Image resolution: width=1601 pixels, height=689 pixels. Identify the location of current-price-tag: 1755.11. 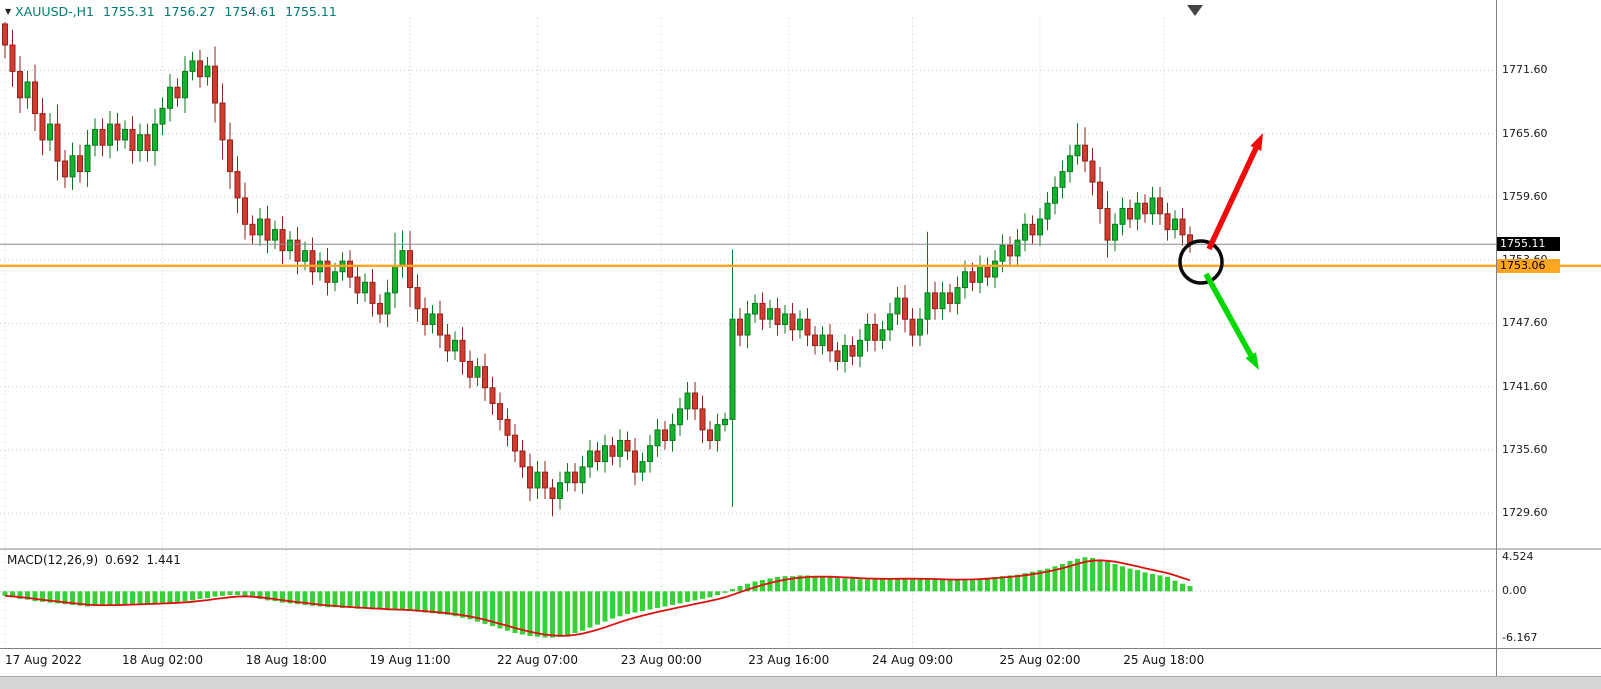
(1528, 244).